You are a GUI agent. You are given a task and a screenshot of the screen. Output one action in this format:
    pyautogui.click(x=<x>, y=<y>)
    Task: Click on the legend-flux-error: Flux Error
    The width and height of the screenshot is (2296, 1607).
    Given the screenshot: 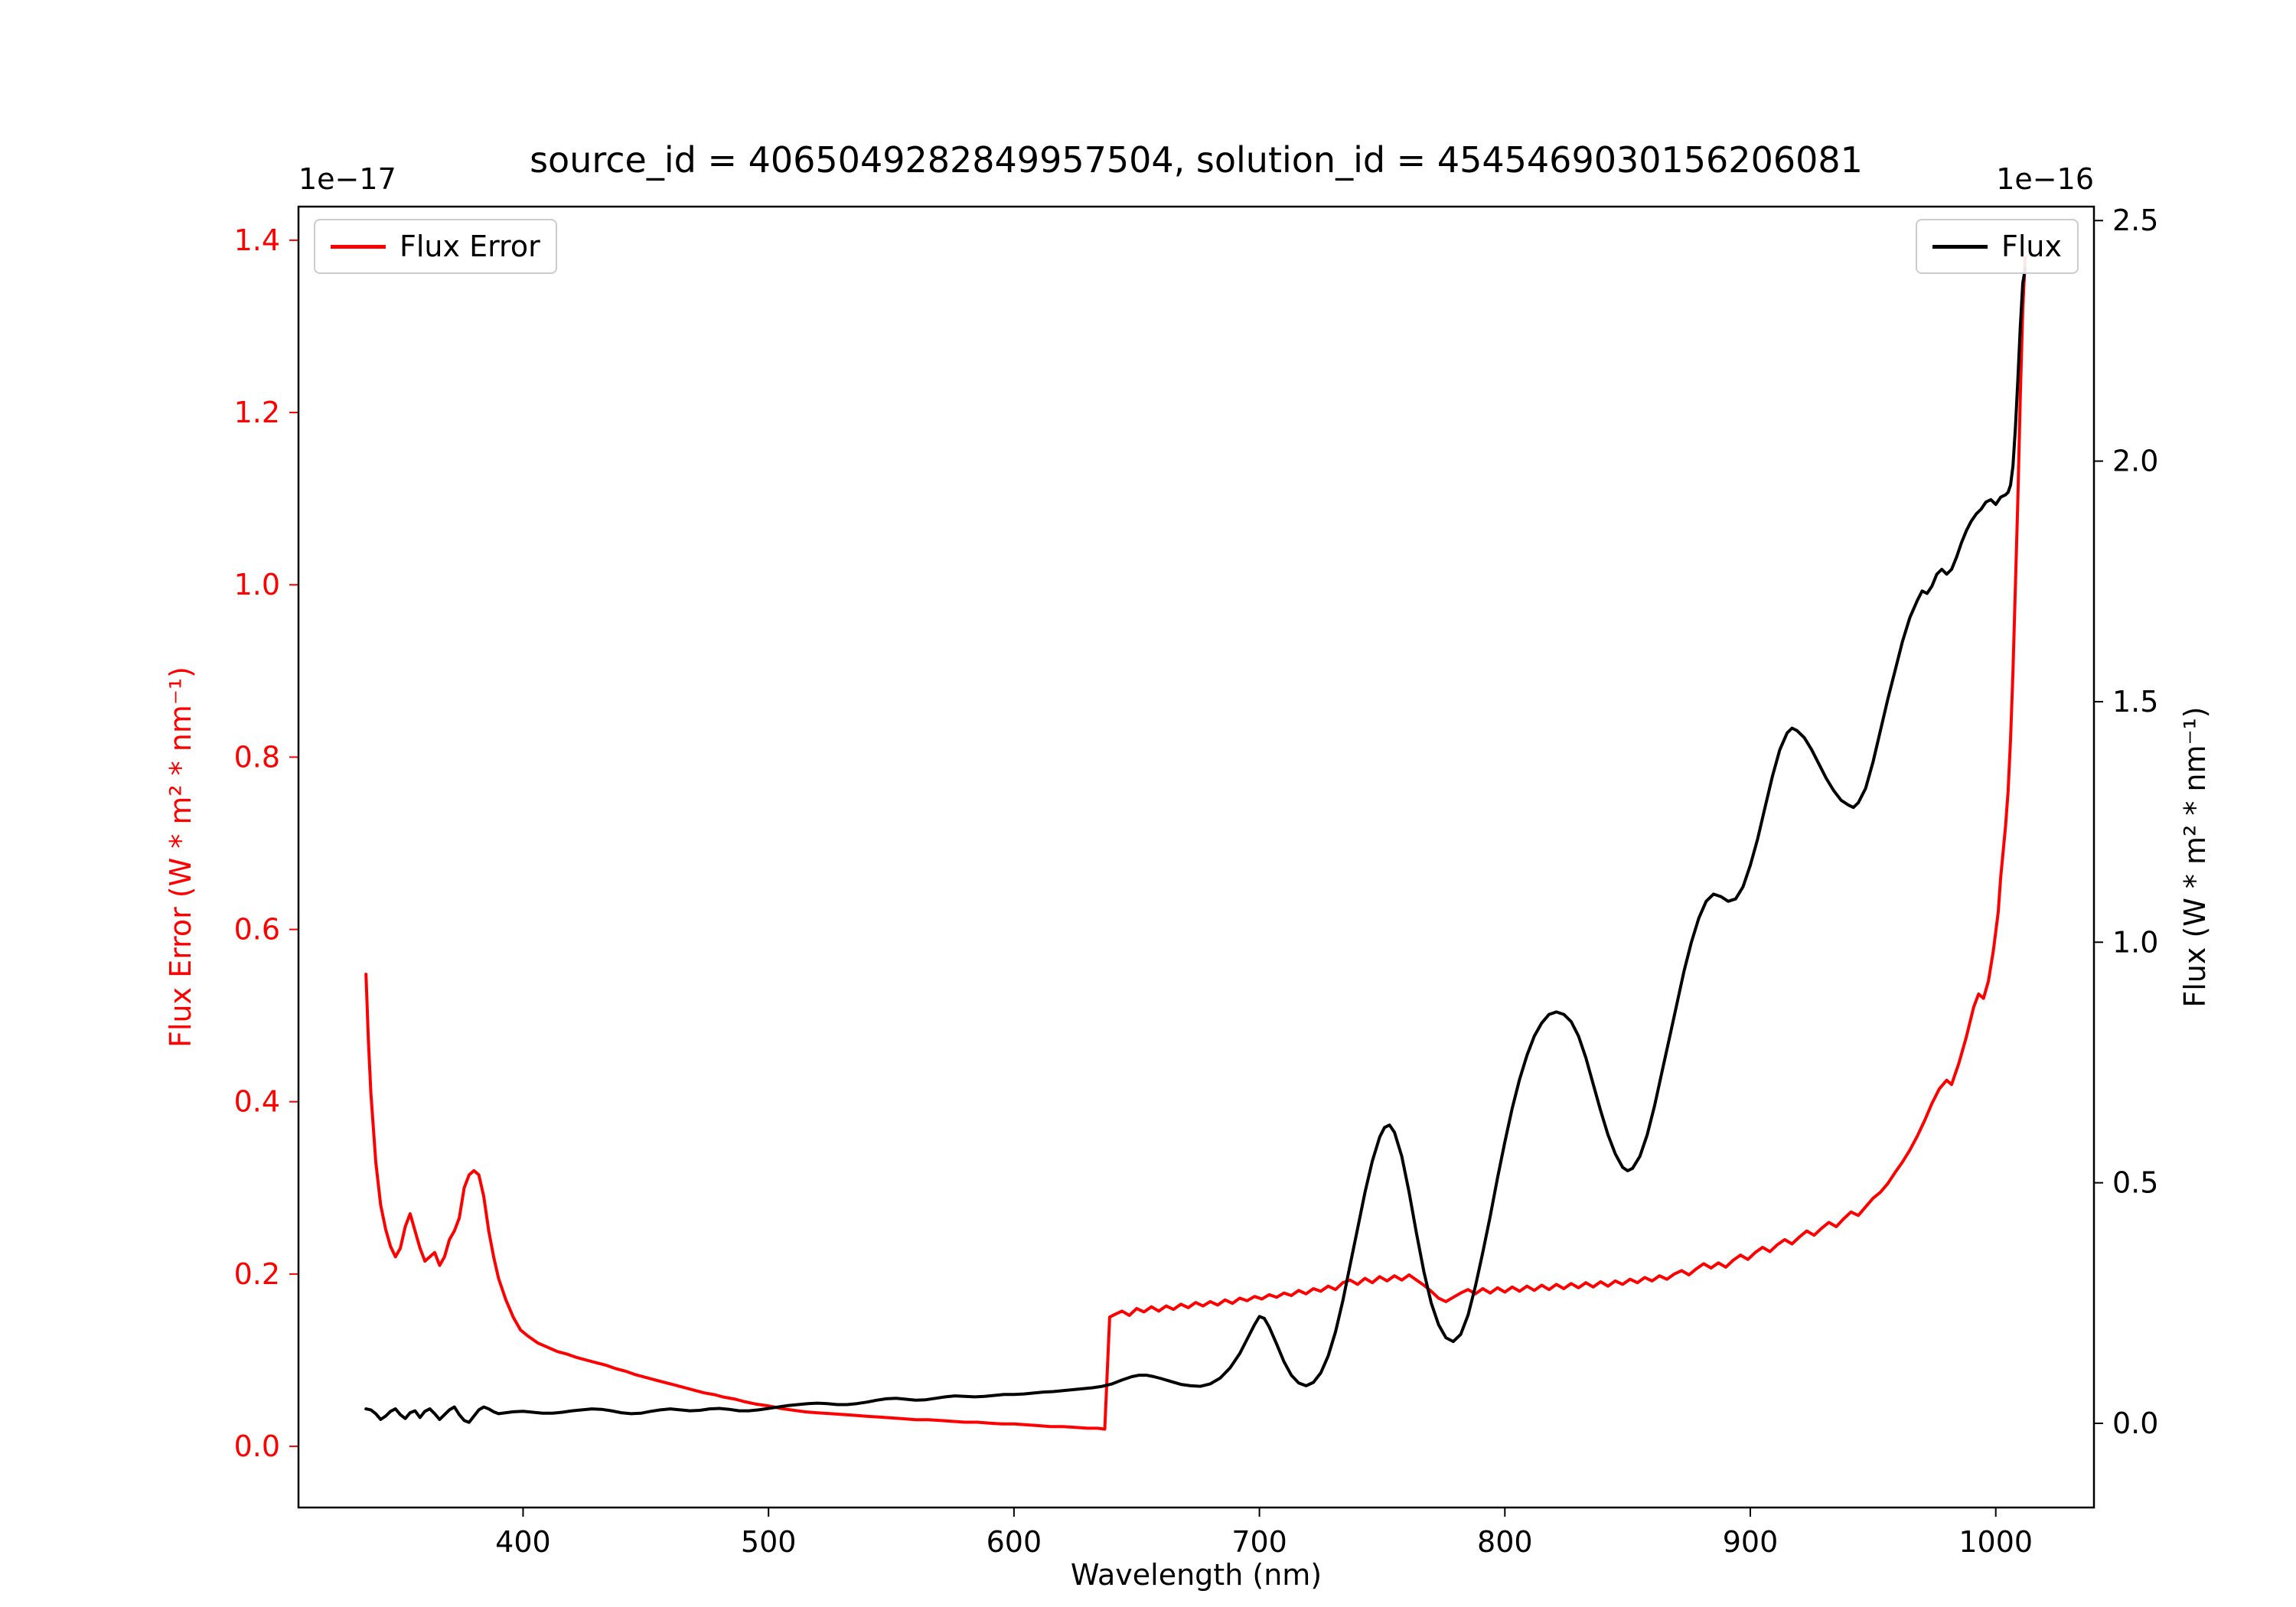 What is the action you would take?
    pyautogui.click(x=435, y=246)
    